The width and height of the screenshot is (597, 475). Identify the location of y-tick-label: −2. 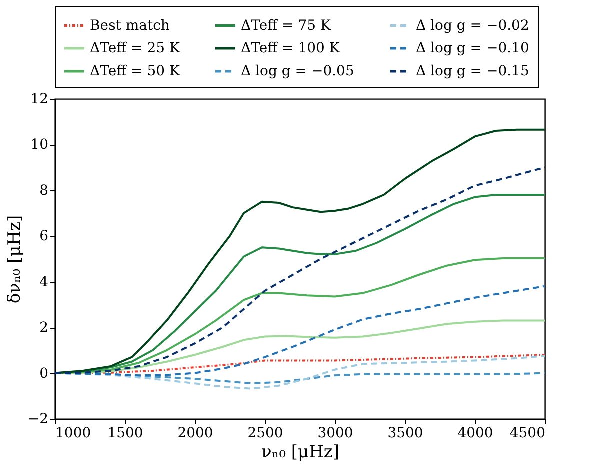
(38, 420).